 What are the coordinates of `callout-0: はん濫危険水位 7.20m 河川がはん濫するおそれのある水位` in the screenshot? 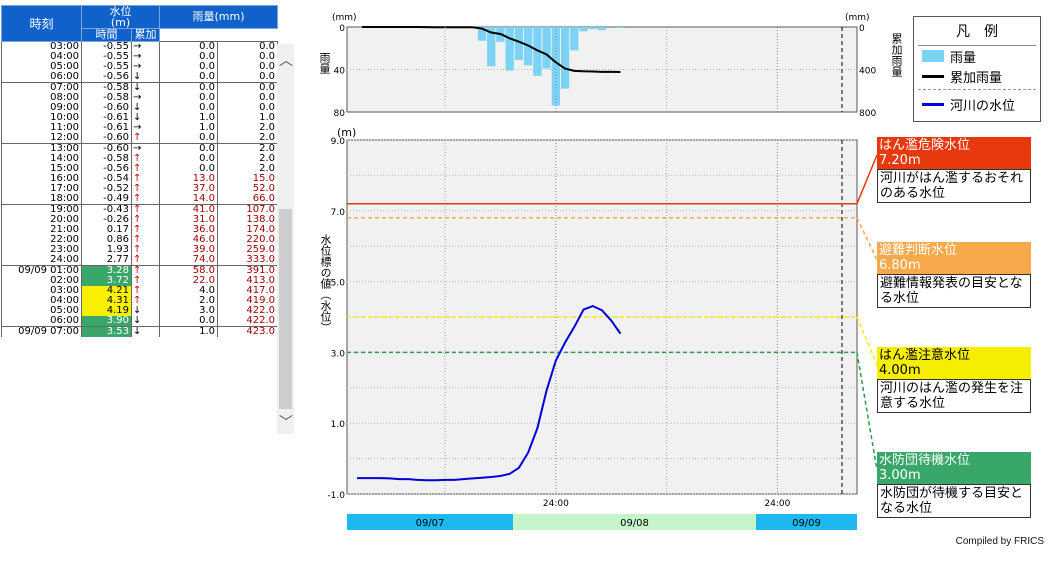 It's located at (954, 170).